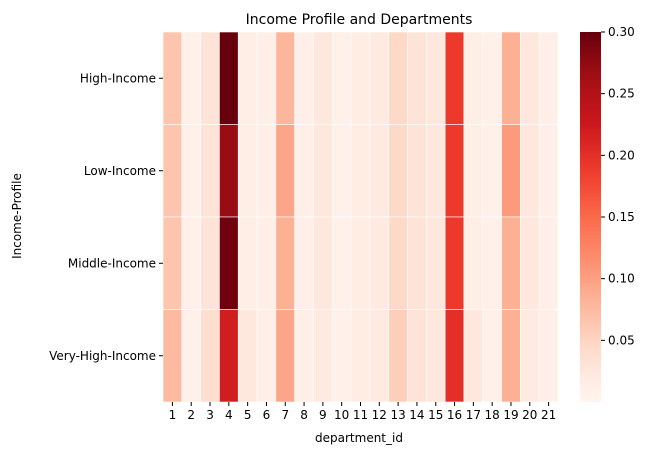 Image resolution: width=652 pixels, height=455 pixels. I want to click on x-tick-label: 3, so click(210, 415).